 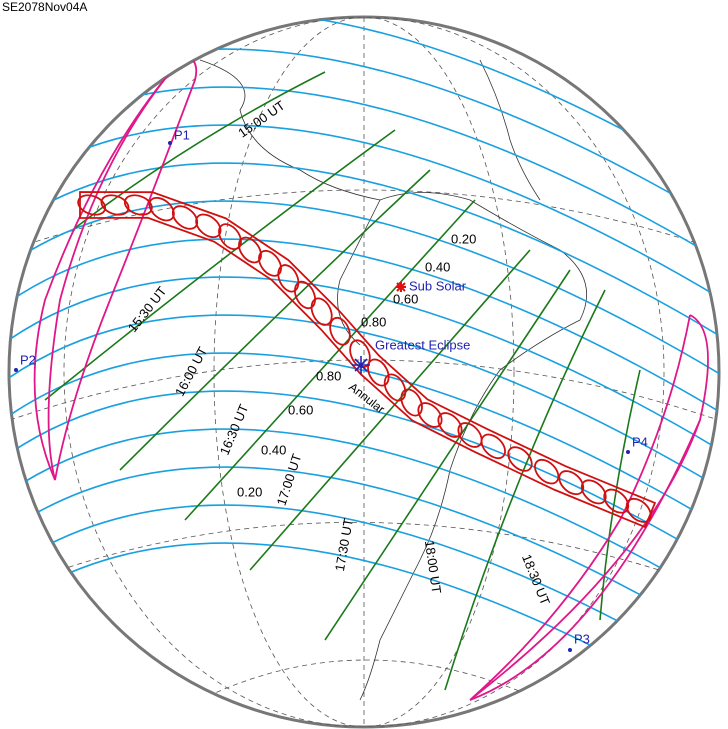 I want to click on contact-label: P3, so click(x=582, y=638).